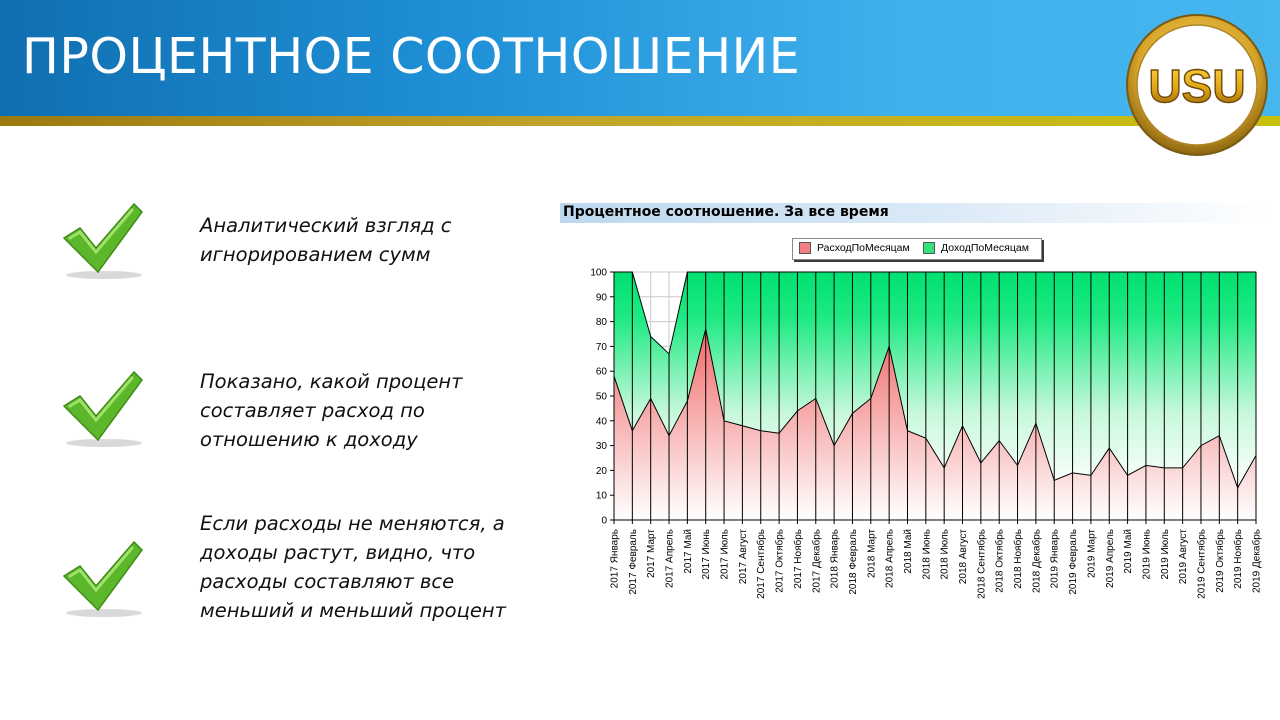 The height and width of the screenshot is (720, 1280). Describe the element at coordinates (725, 554) in the screenshot. I see `x-tick-label: 2017 Июль` at that location.